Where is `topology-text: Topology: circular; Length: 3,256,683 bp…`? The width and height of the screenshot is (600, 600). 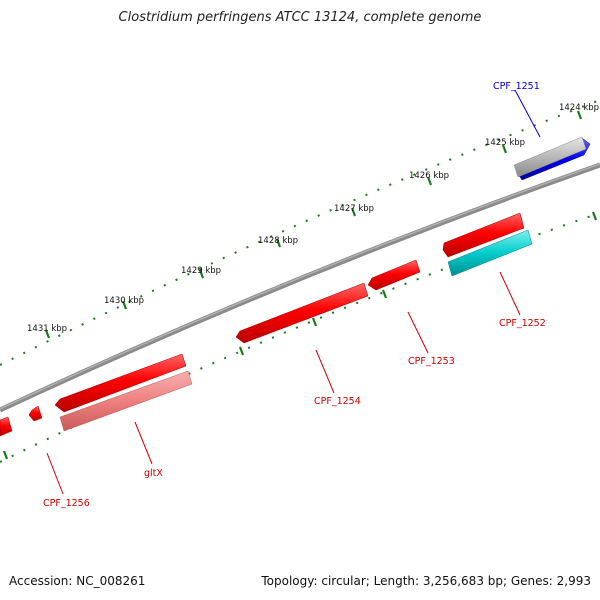 topology-text: Topology: circular; Length: 3,256,683 bp… is located at coordinates (426, 581).